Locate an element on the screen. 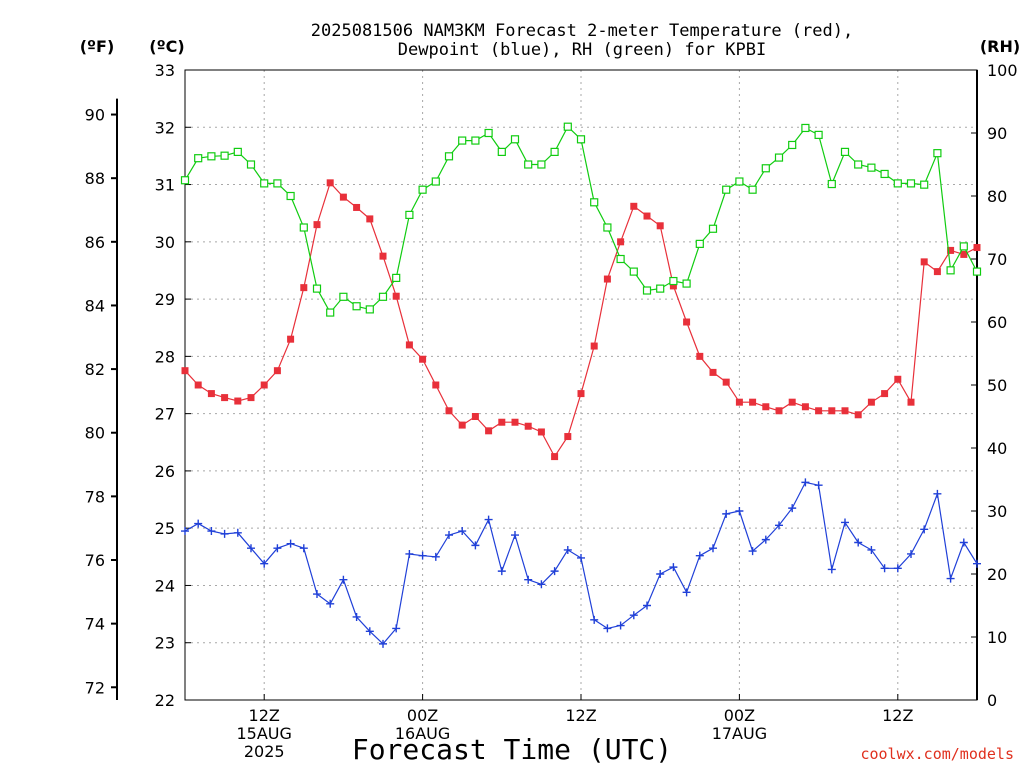  x-tick-label: 00Z is located at coordinates (739, 715).